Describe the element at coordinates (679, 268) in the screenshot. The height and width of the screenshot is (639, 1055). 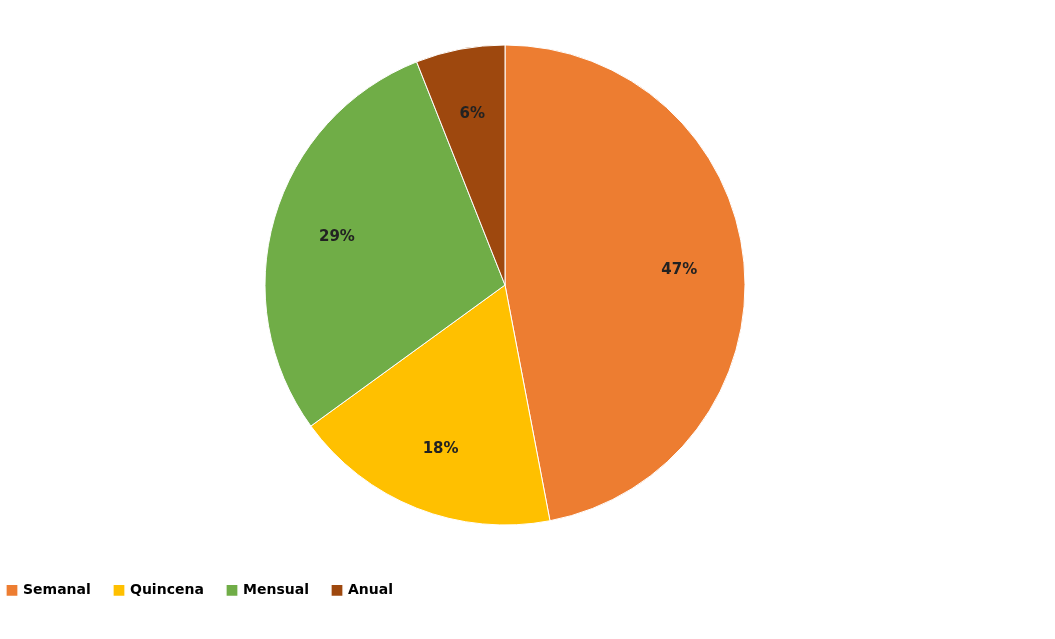
I see `data-label: 47%` at that location.